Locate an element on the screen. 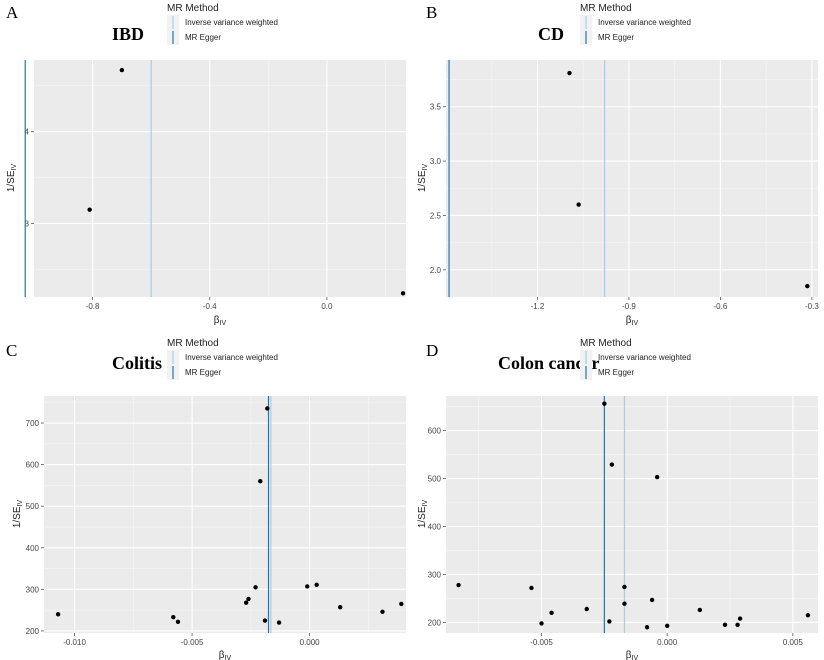 The image size is (824, 660). panel-letter: B is located at coordinates (431, 12).